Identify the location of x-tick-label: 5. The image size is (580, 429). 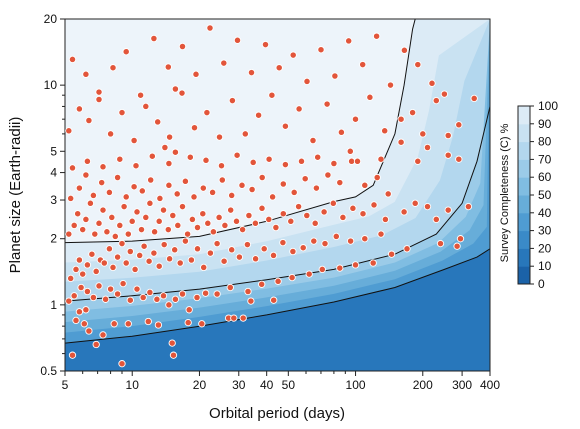
(65, 385).